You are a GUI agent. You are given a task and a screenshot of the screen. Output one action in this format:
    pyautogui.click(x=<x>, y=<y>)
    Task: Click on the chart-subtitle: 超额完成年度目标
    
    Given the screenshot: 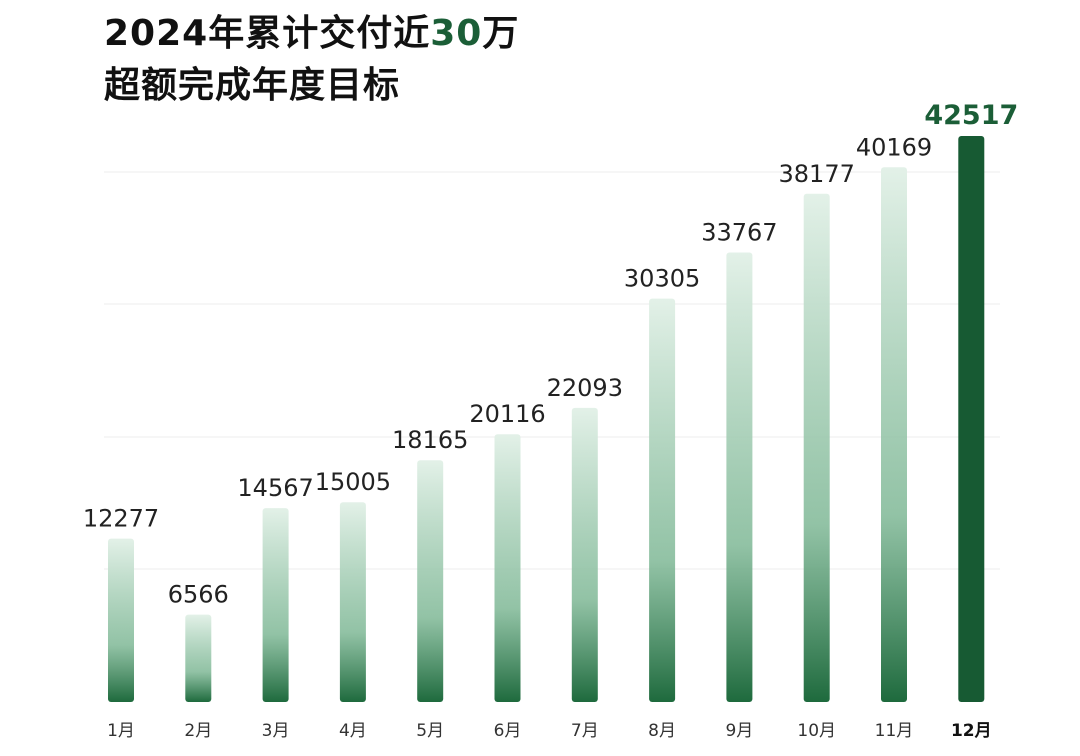 What is the action you would take?
    pyautogui.click(x=252, y=85)
    